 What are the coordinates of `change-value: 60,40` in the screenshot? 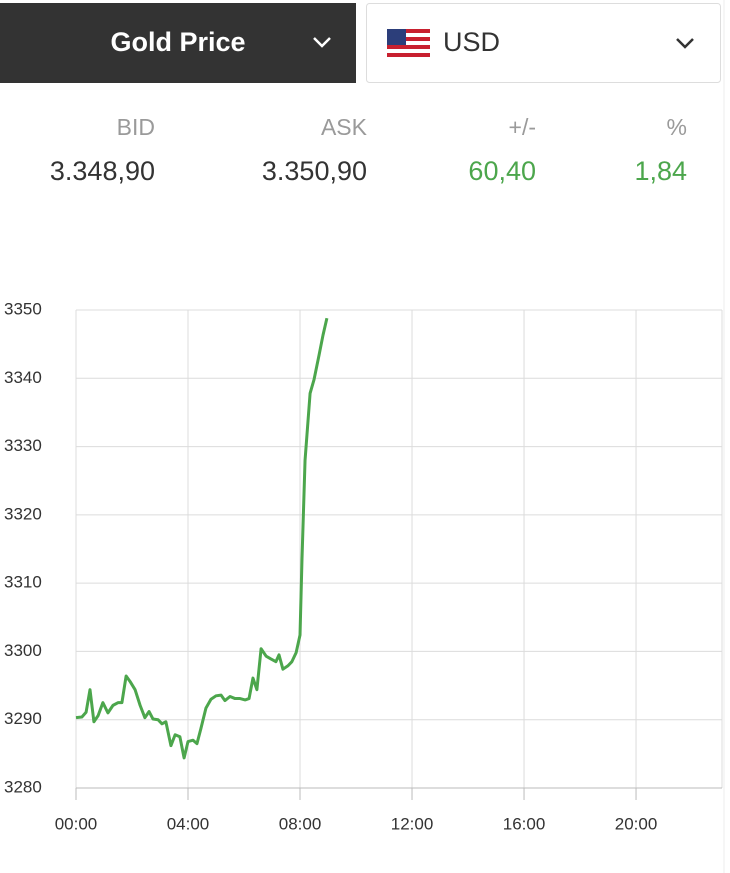 It's located at (502, 171).